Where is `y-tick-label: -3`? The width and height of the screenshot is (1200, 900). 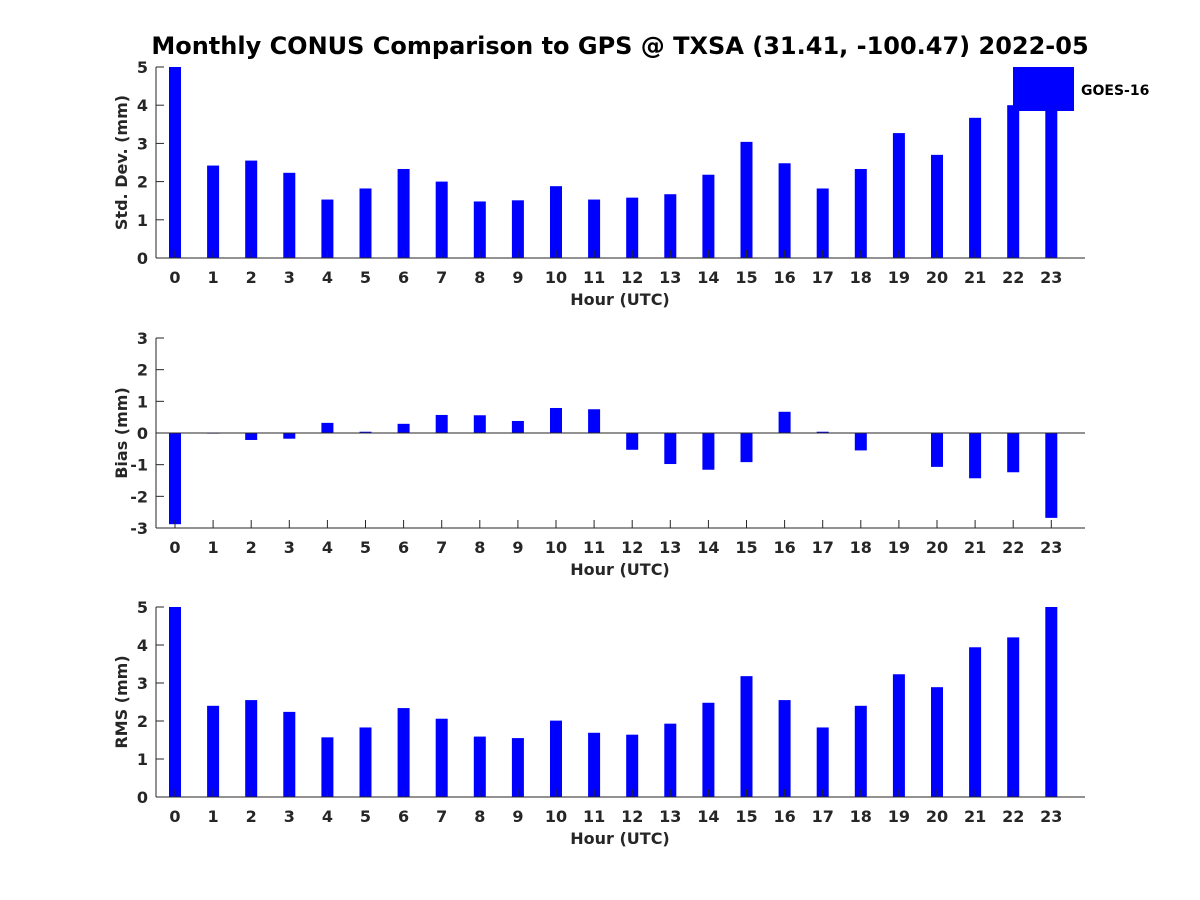 y-tick-label: -3 is located at coordinates (139, 528).